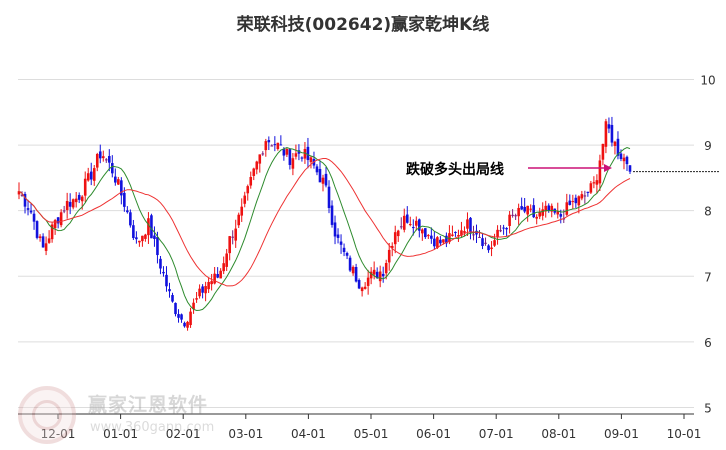  I want to click on y-tick-label: 6, so click(708, 343).